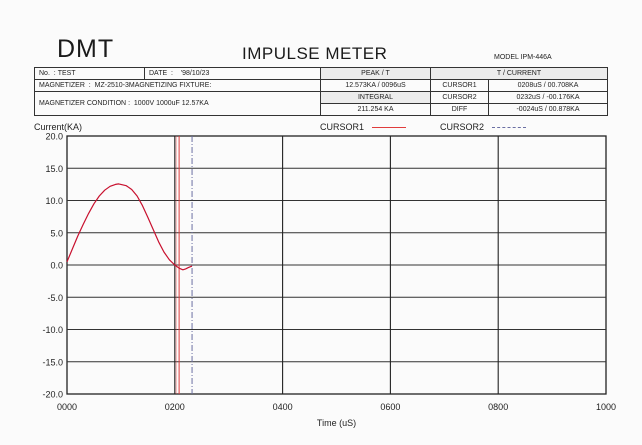 This screenshot has width=642, height=445. Describe the element at coordinates (175, 407) in the screenshot. I see `x-tick-label: 0200` at that location.